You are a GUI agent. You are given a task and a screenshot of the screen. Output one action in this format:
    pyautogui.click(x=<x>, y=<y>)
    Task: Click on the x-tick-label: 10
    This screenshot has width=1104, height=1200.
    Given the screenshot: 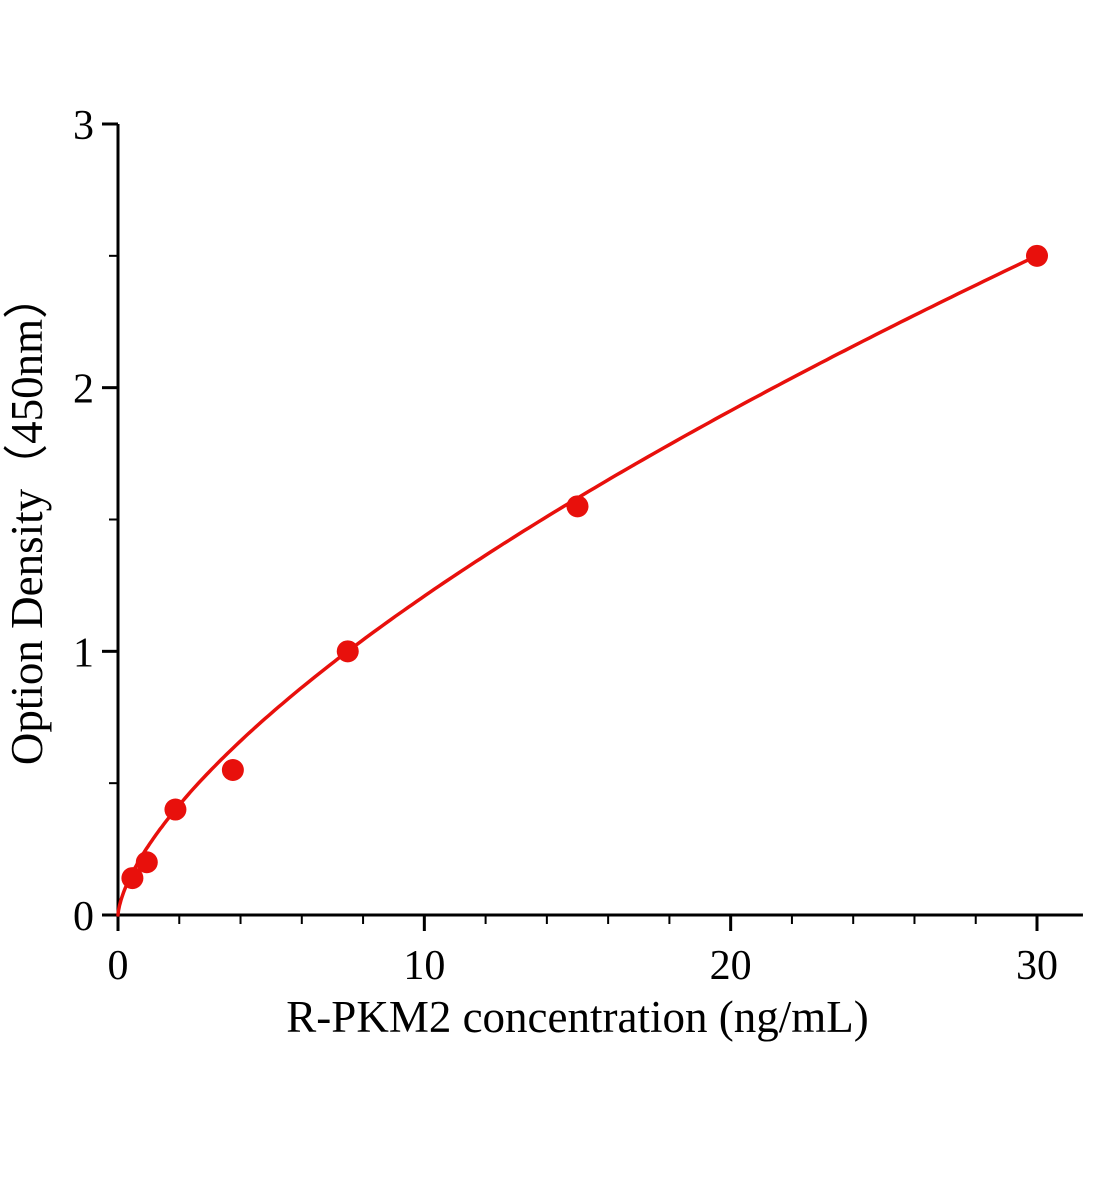 What is the action you would take?
    pyautogui.click(x=424, y=966)
    